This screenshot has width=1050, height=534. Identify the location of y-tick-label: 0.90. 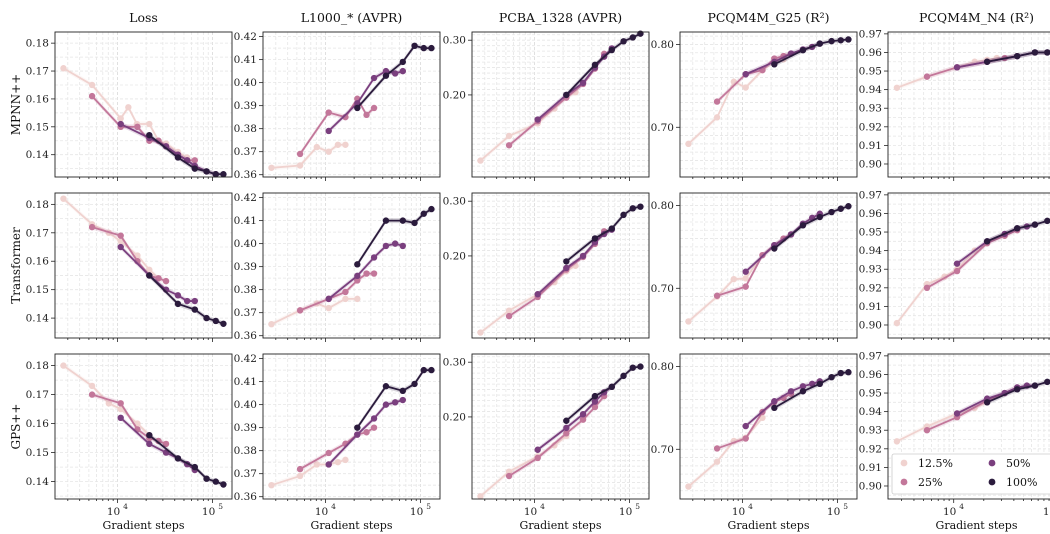
(870, 164).